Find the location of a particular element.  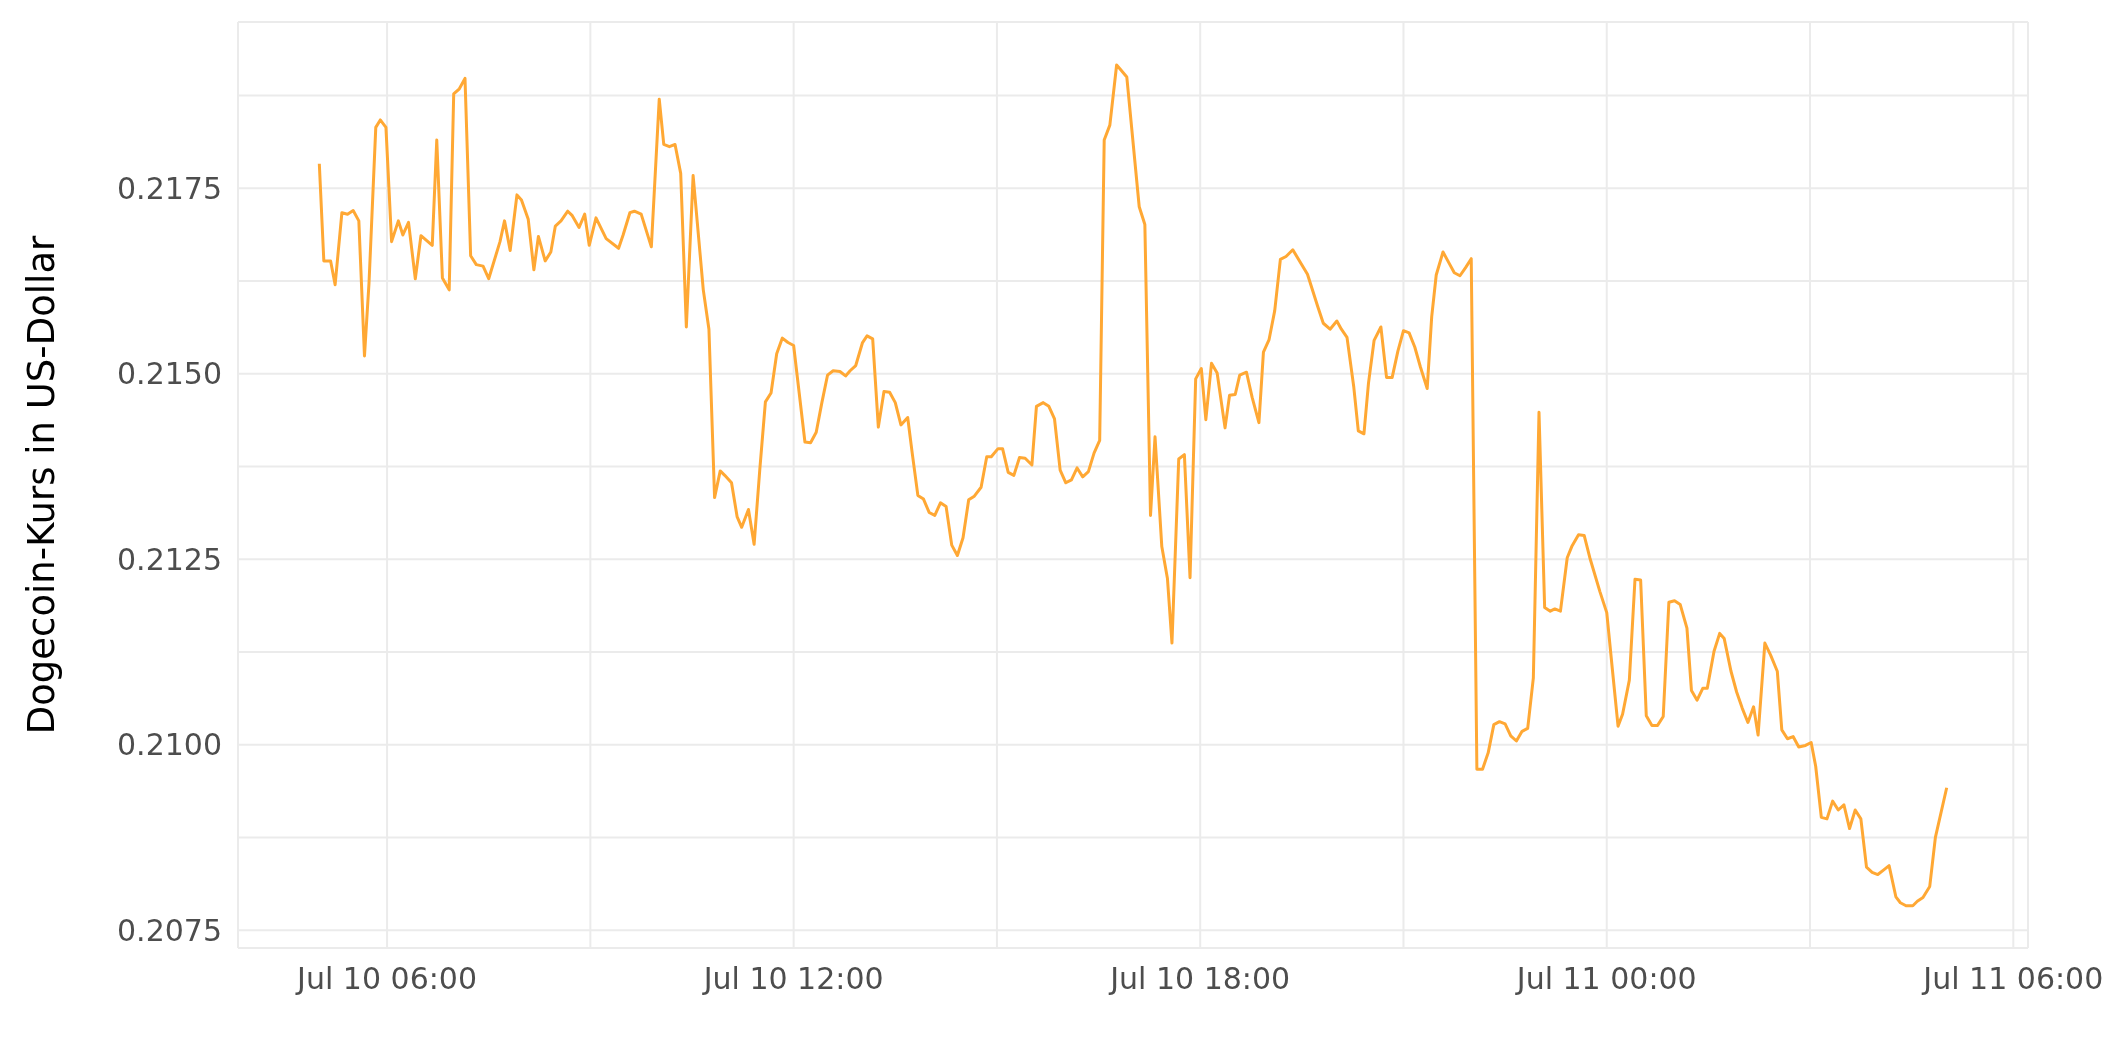

y-tick-label: 0.2175 is located at coordinates (169, 188).